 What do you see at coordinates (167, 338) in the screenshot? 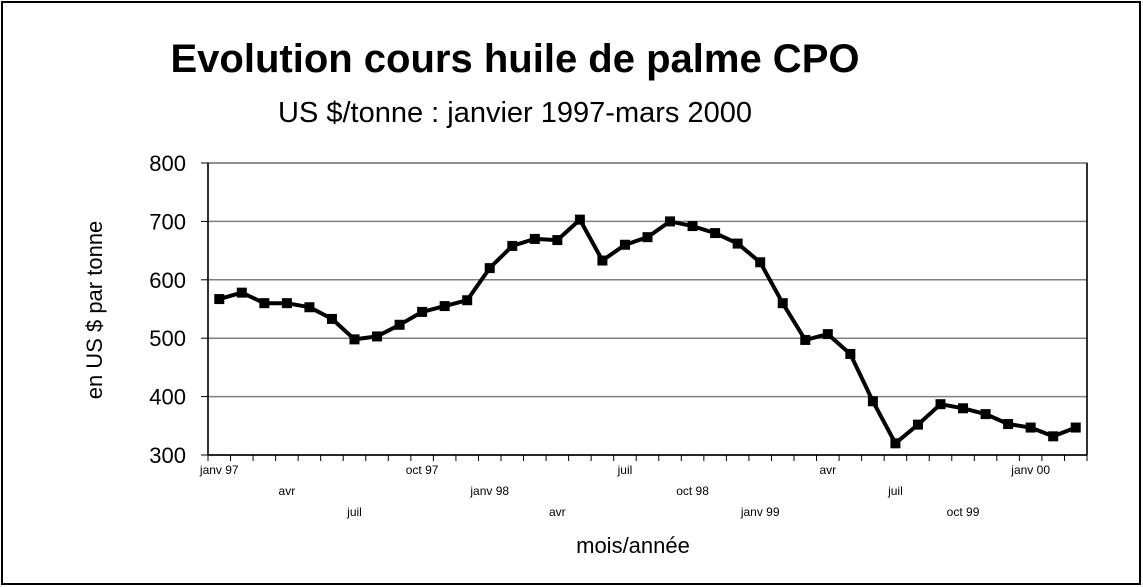
I see `y-tick-label: 500` at bounding box center [167, 338].